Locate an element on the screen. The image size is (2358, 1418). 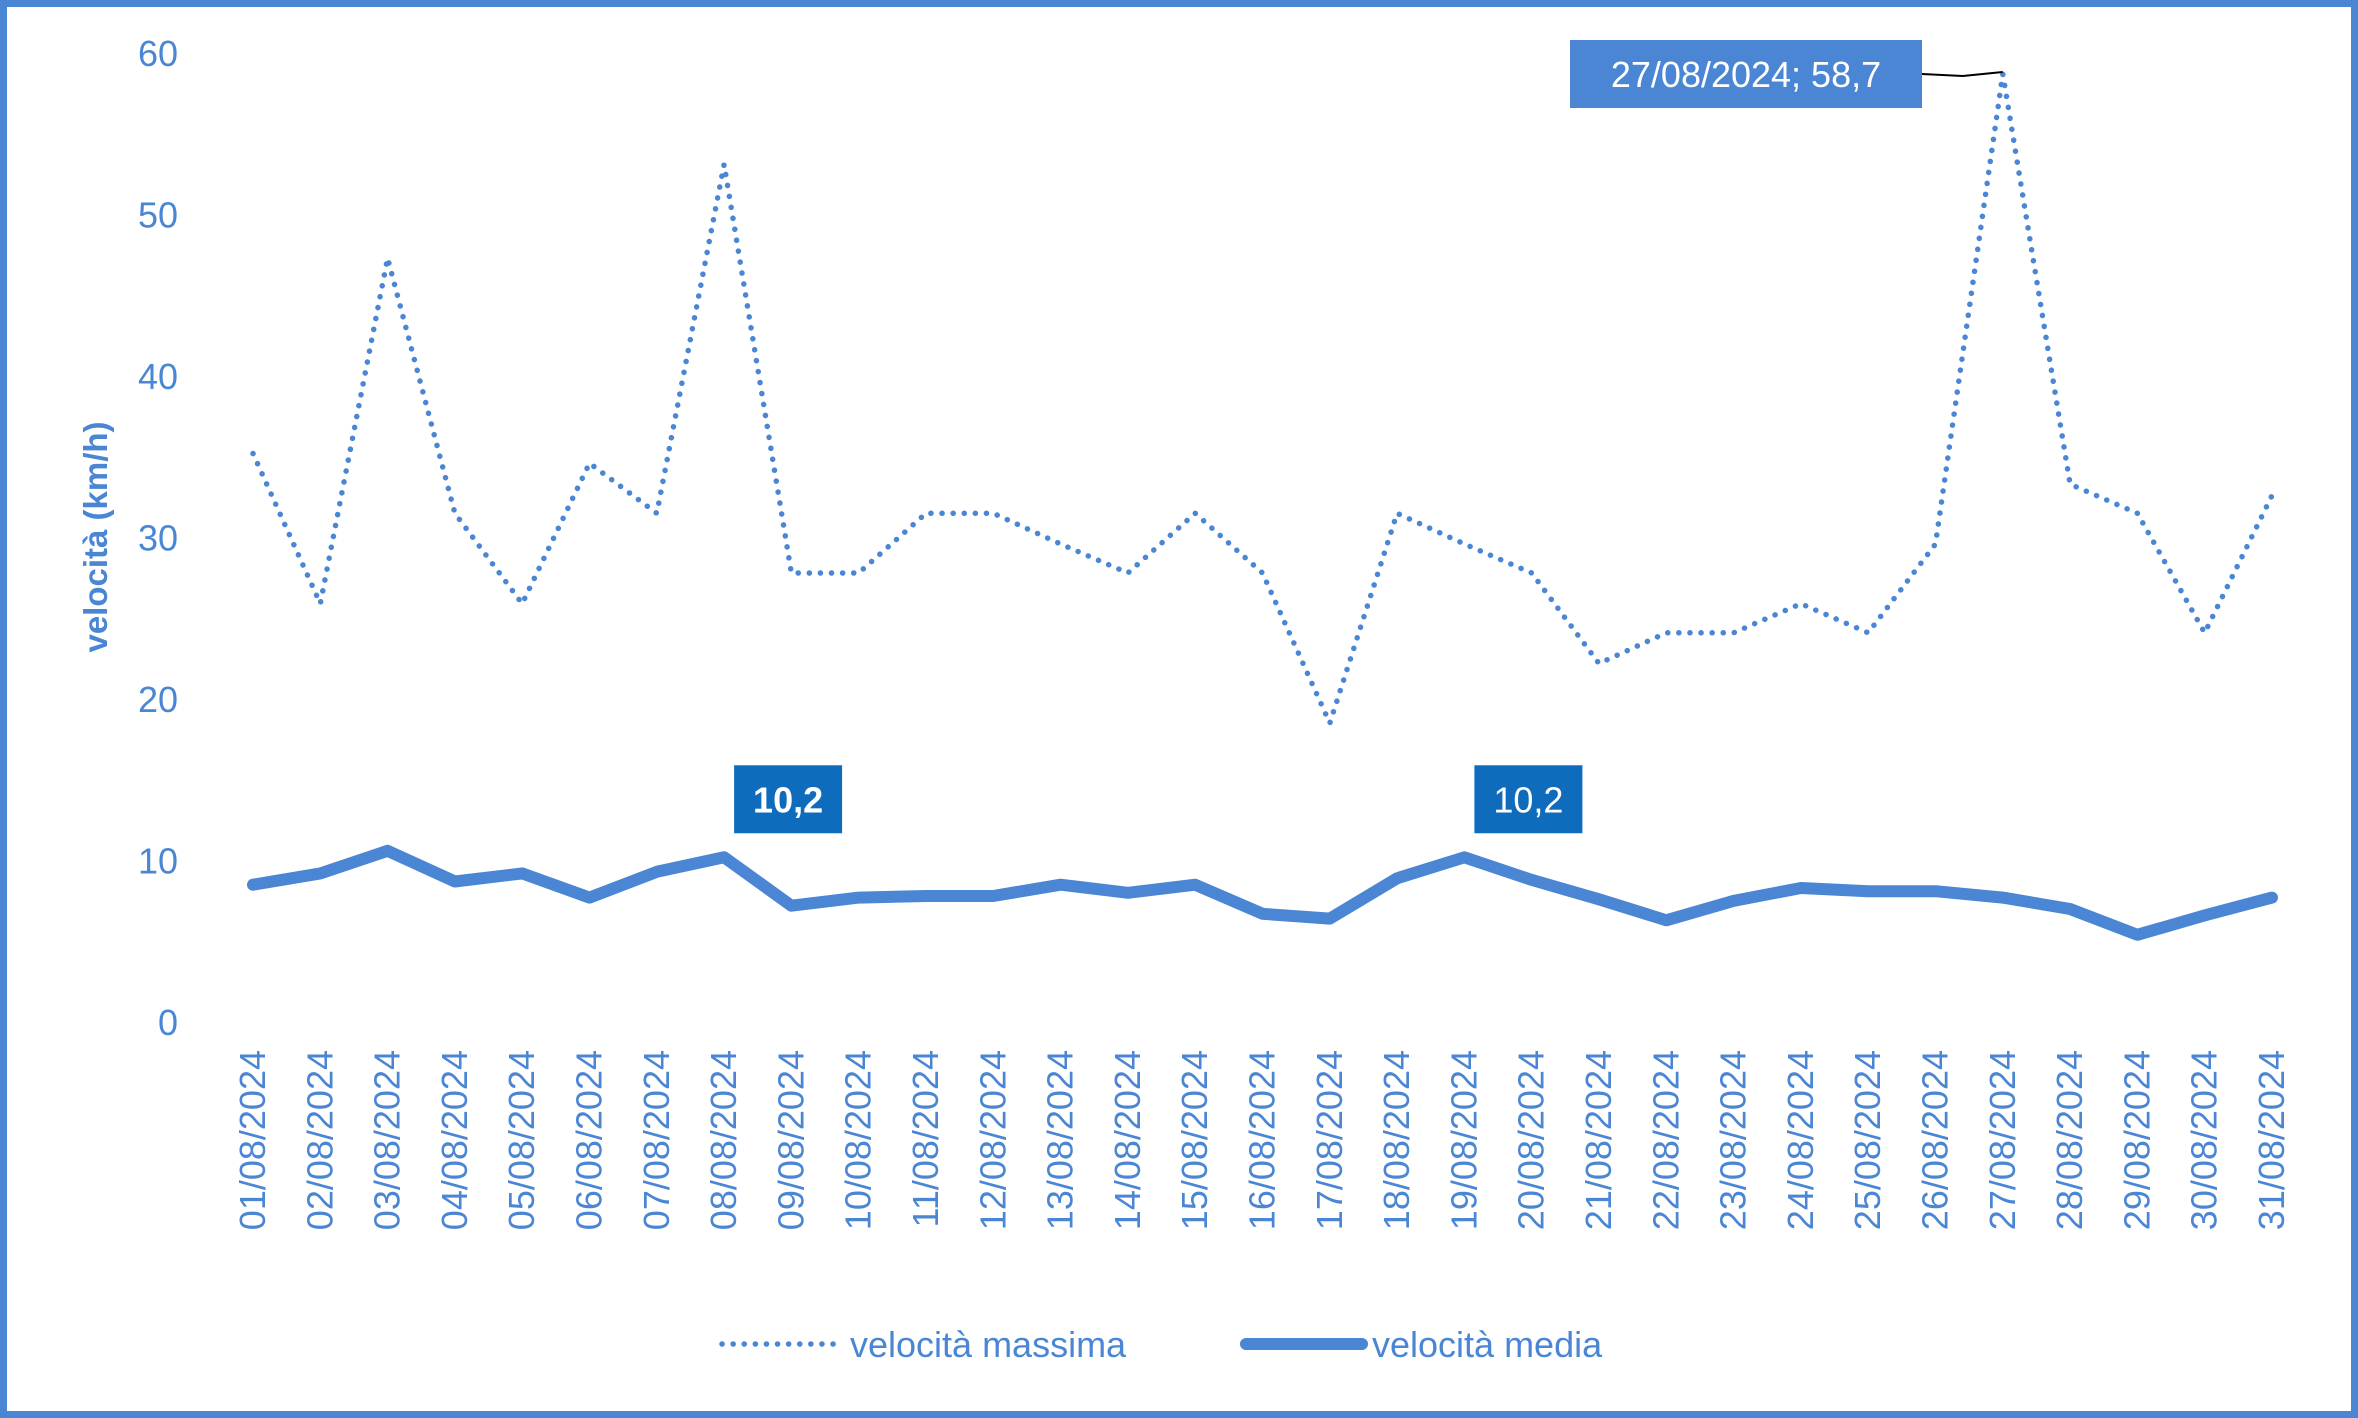
y-tick-label: 0 is located at coordinates (168, 1022).